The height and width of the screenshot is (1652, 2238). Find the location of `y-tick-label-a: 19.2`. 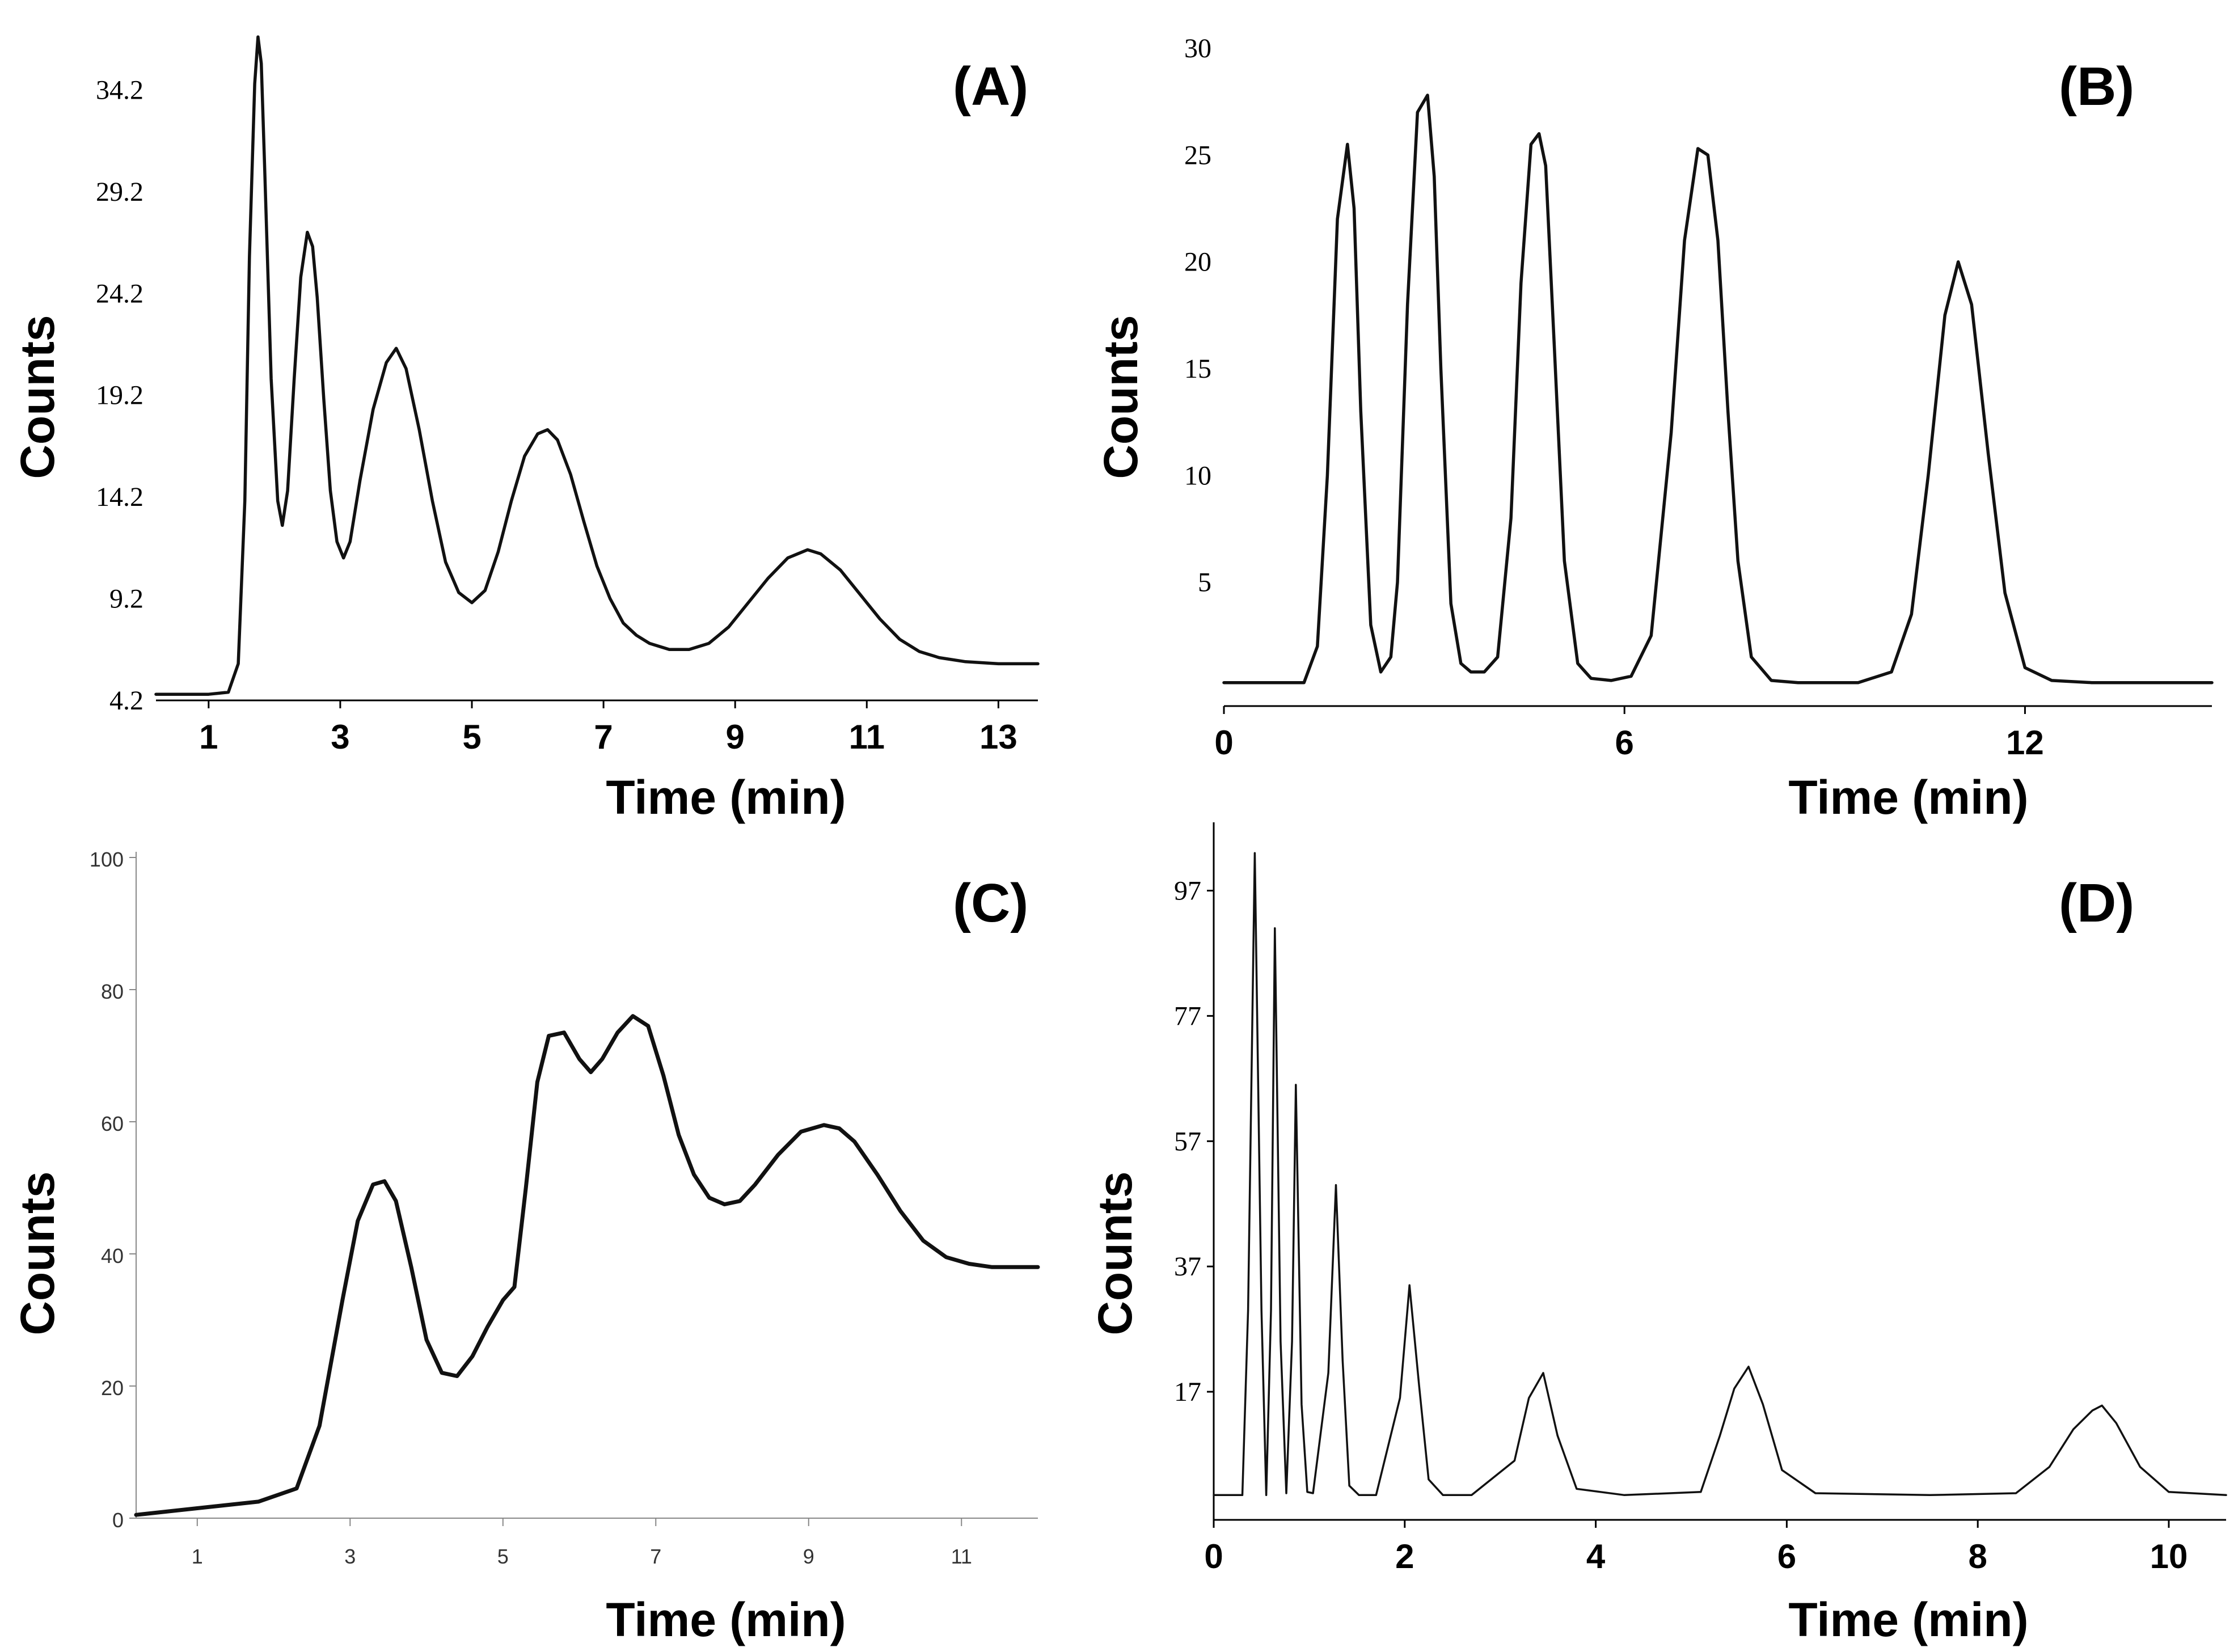

y-tick-label-a: 19.2 is located at coordinates (120, 396).